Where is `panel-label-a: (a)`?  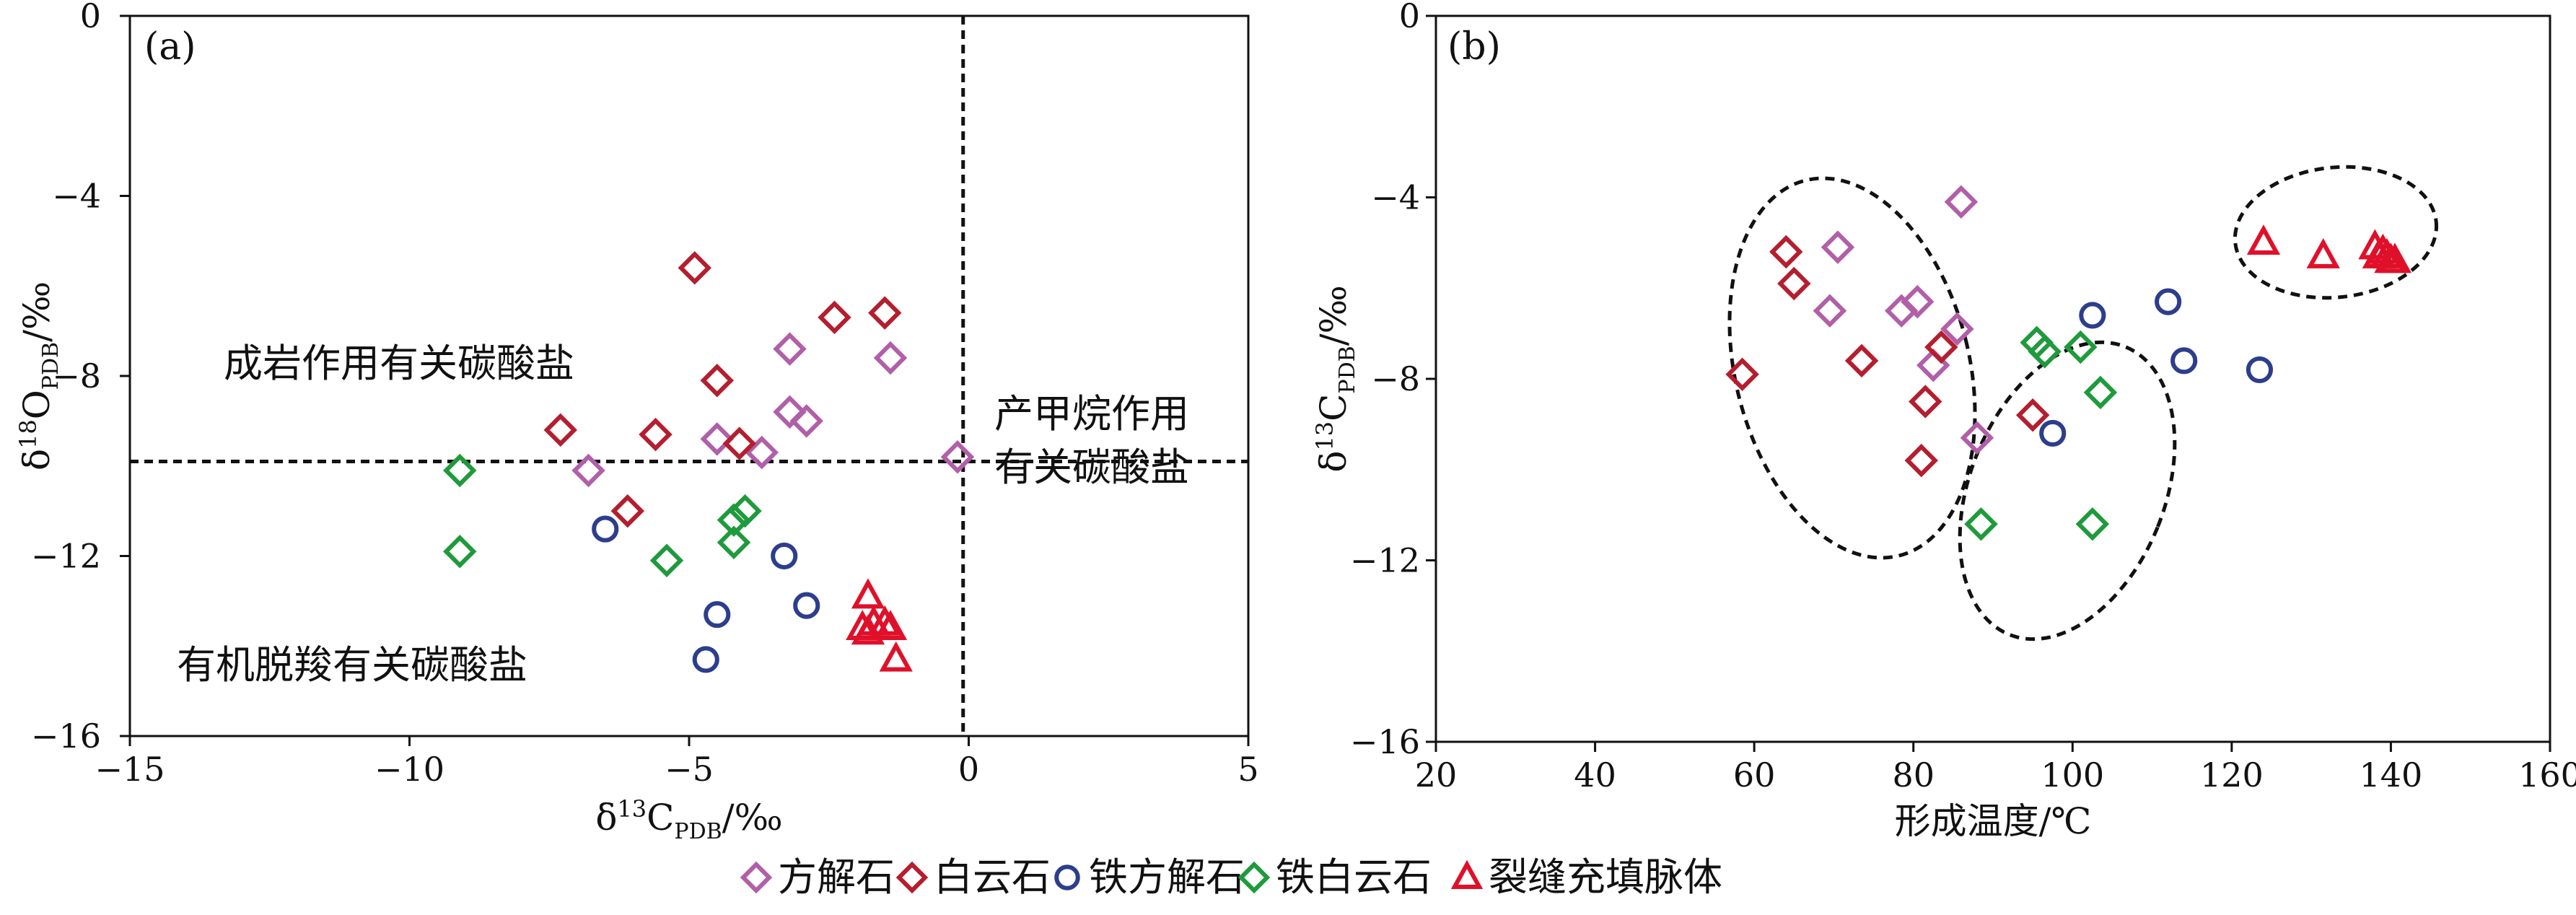 panel-label-a: (a) is located at coordinates (170, 47).